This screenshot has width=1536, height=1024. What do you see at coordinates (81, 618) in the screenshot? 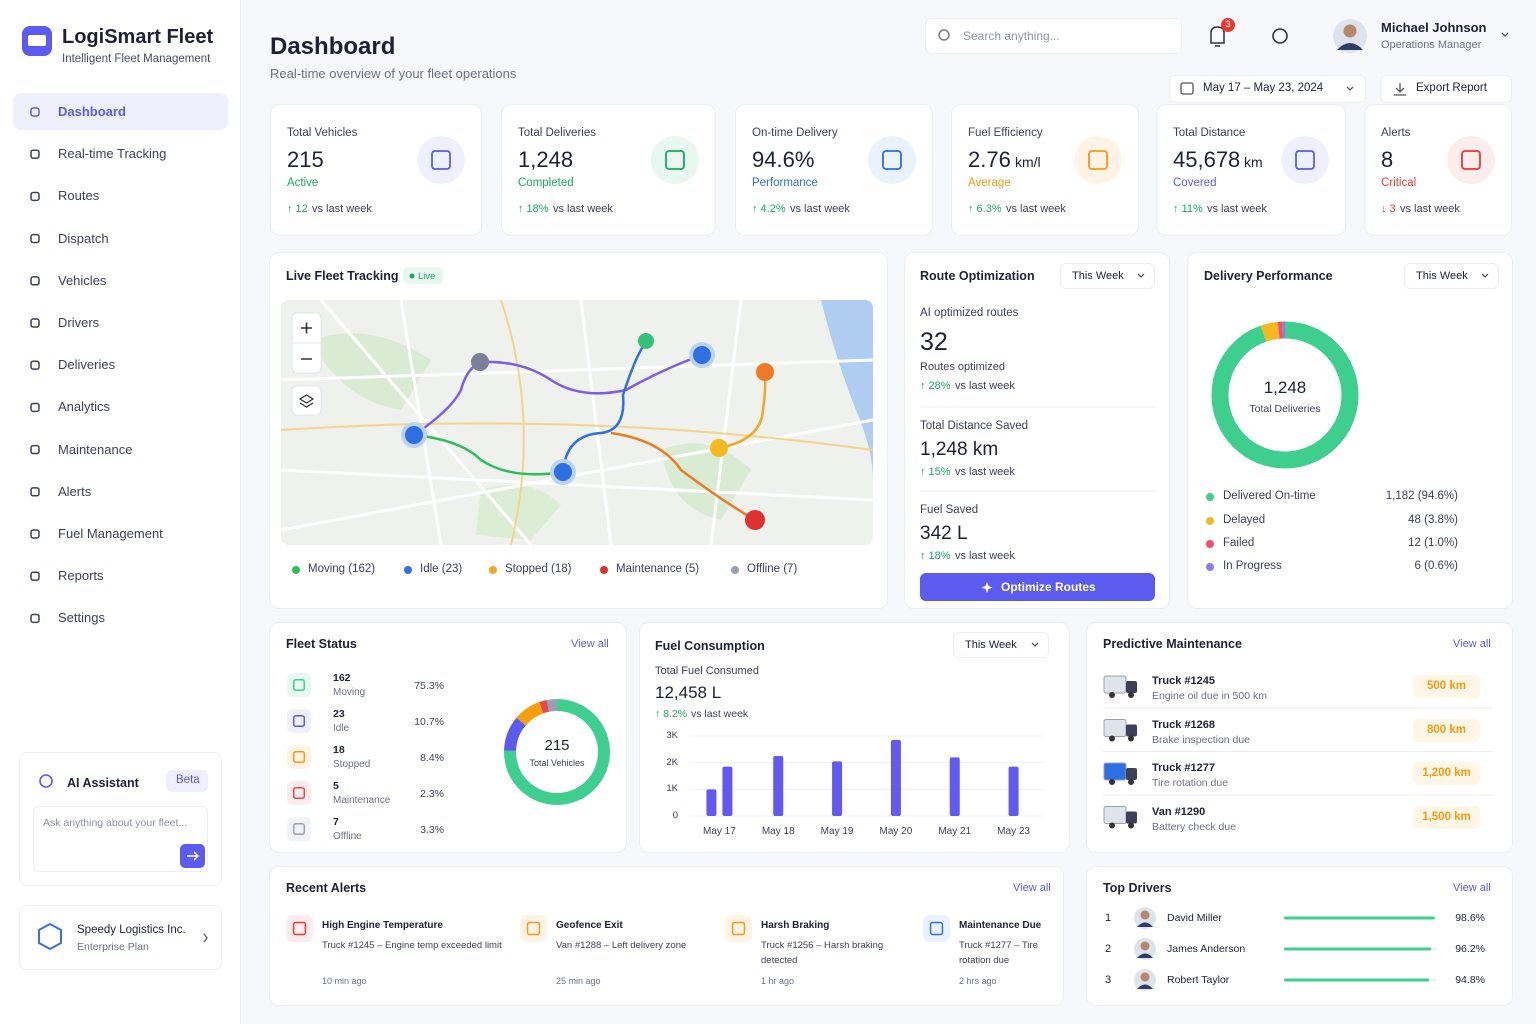
I see `nav-item: Settings` at bounding box center [81, 618].